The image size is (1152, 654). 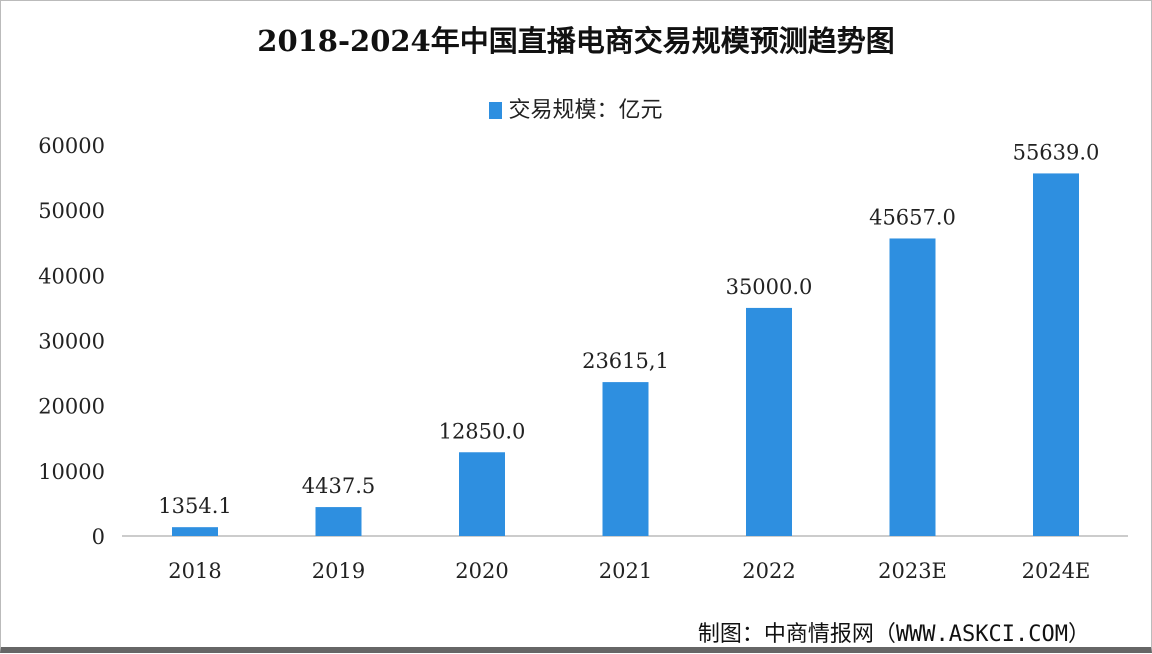 I want to click on y-tick-label: 10000, so click(x=71, y=472).